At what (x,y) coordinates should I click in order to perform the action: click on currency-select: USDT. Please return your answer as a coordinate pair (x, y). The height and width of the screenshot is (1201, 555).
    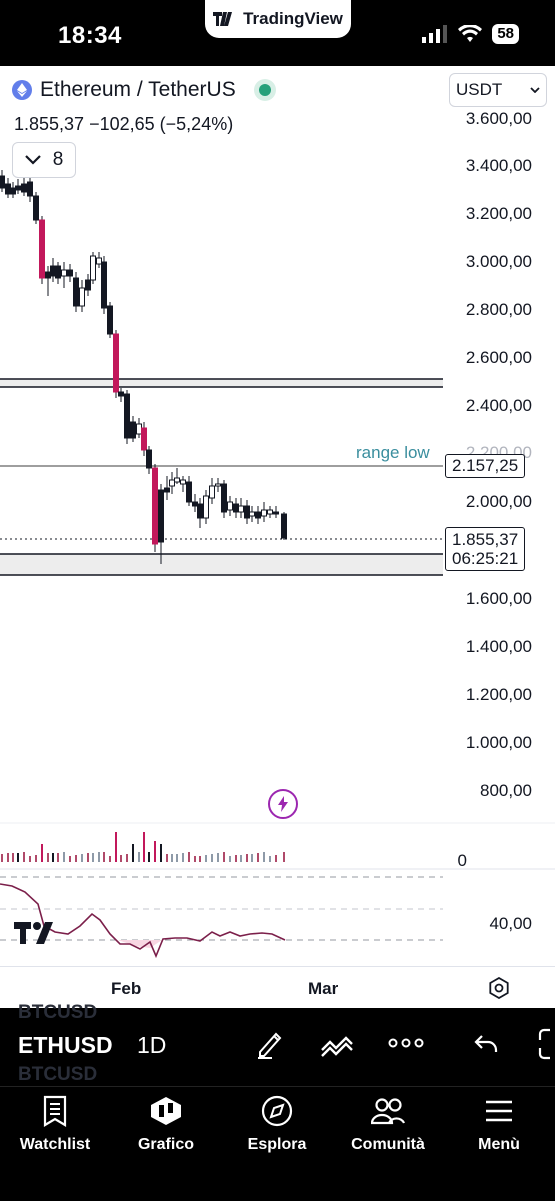
    Looking at the image, I should click on (498, 90).